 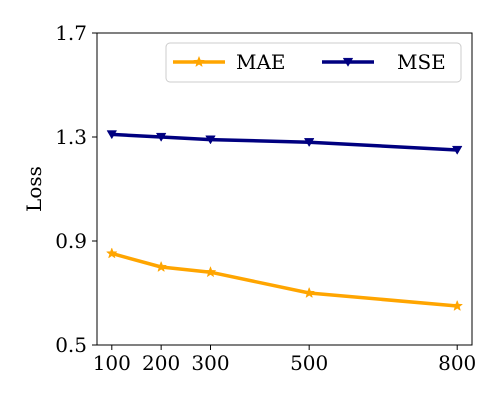 I want to click on legend: MAE MSE, so click(x=313, y=62).